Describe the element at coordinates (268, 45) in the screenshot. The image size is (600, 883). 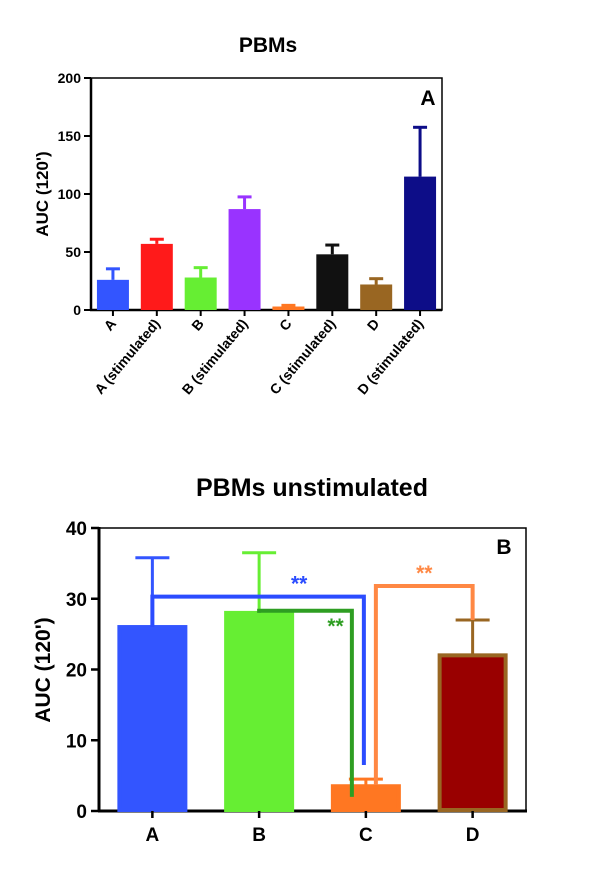
I see `panel-a-title: PBMs` at that location.